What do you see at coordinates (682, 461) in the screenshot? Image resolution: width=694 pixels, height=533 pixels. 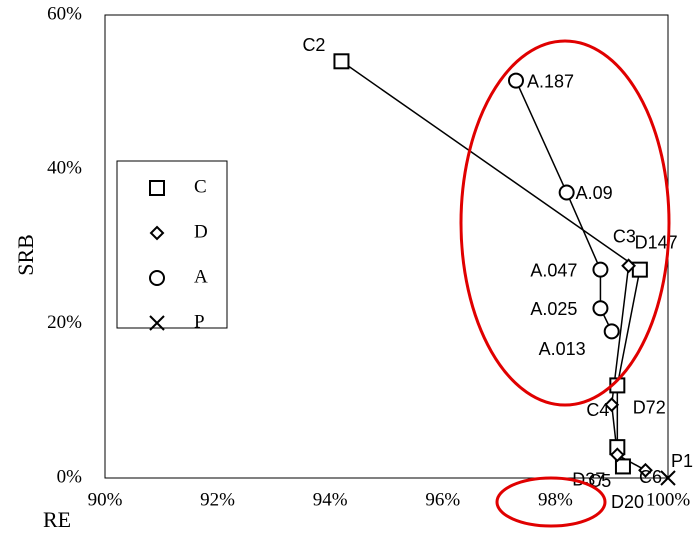 I see `data-point-label: P1` at bounding box center [682, 461].